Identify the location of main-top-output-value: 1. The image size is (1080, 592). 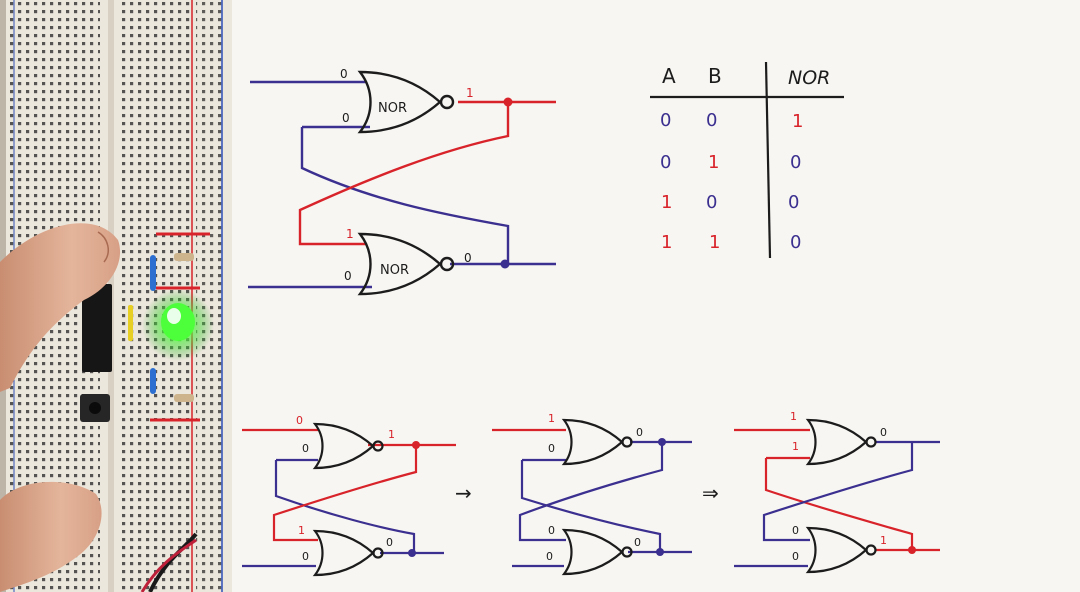
(470, 93).